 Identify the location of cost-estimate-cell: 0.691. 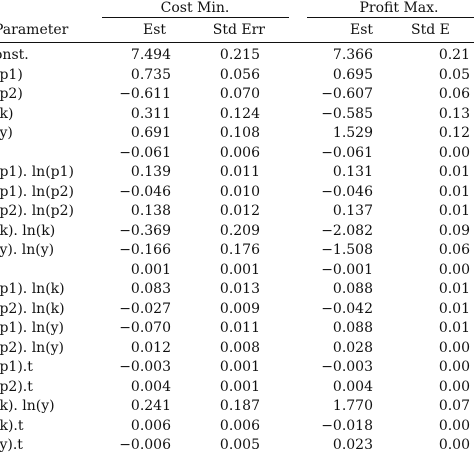
(150, 133).